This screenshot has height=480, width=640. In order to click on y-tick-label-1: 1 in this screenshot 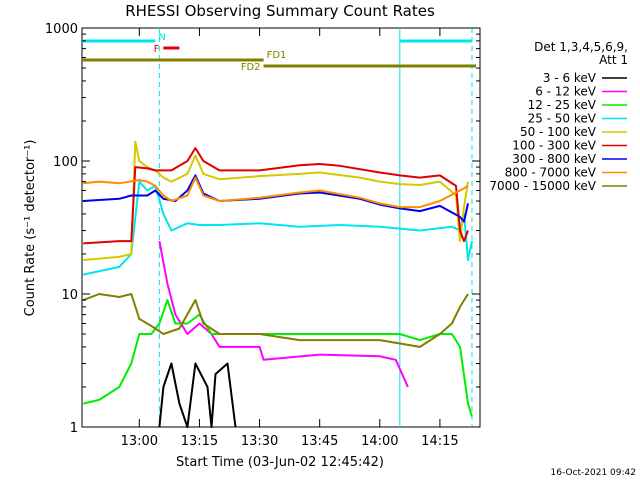, I will do `click(74, 428)`.